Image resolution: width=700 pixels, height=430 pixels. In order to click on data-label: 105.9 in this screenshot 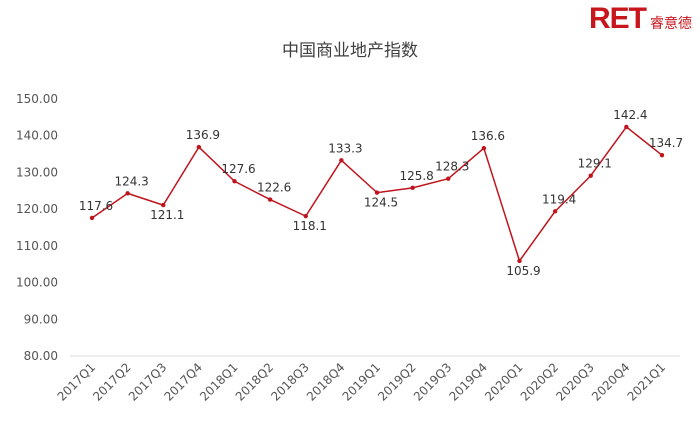, I will do `click(523, 271)`.